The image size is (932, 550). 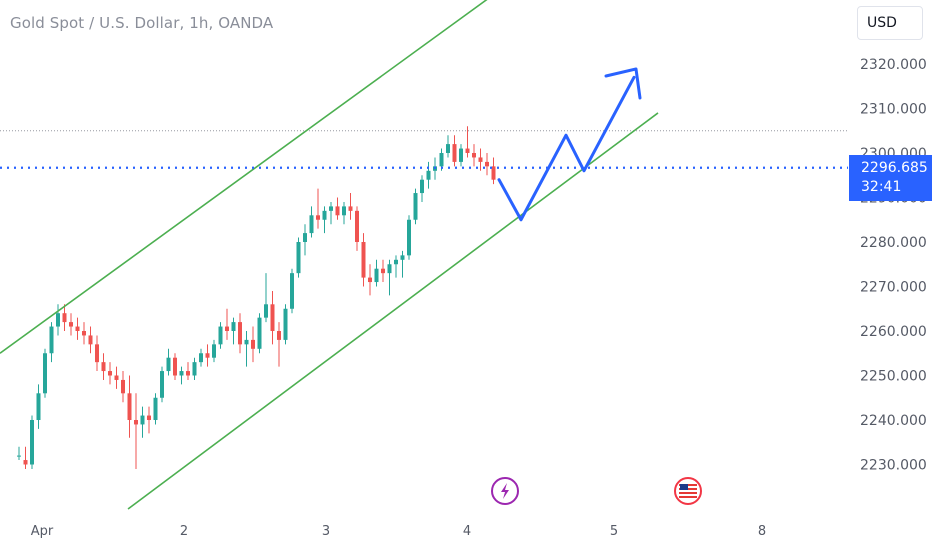 What do you see at coordinates (890, 178) in the screenshot?
I see `current-price-tag: 2296.685 32:41` at bounding box center [890, 178].